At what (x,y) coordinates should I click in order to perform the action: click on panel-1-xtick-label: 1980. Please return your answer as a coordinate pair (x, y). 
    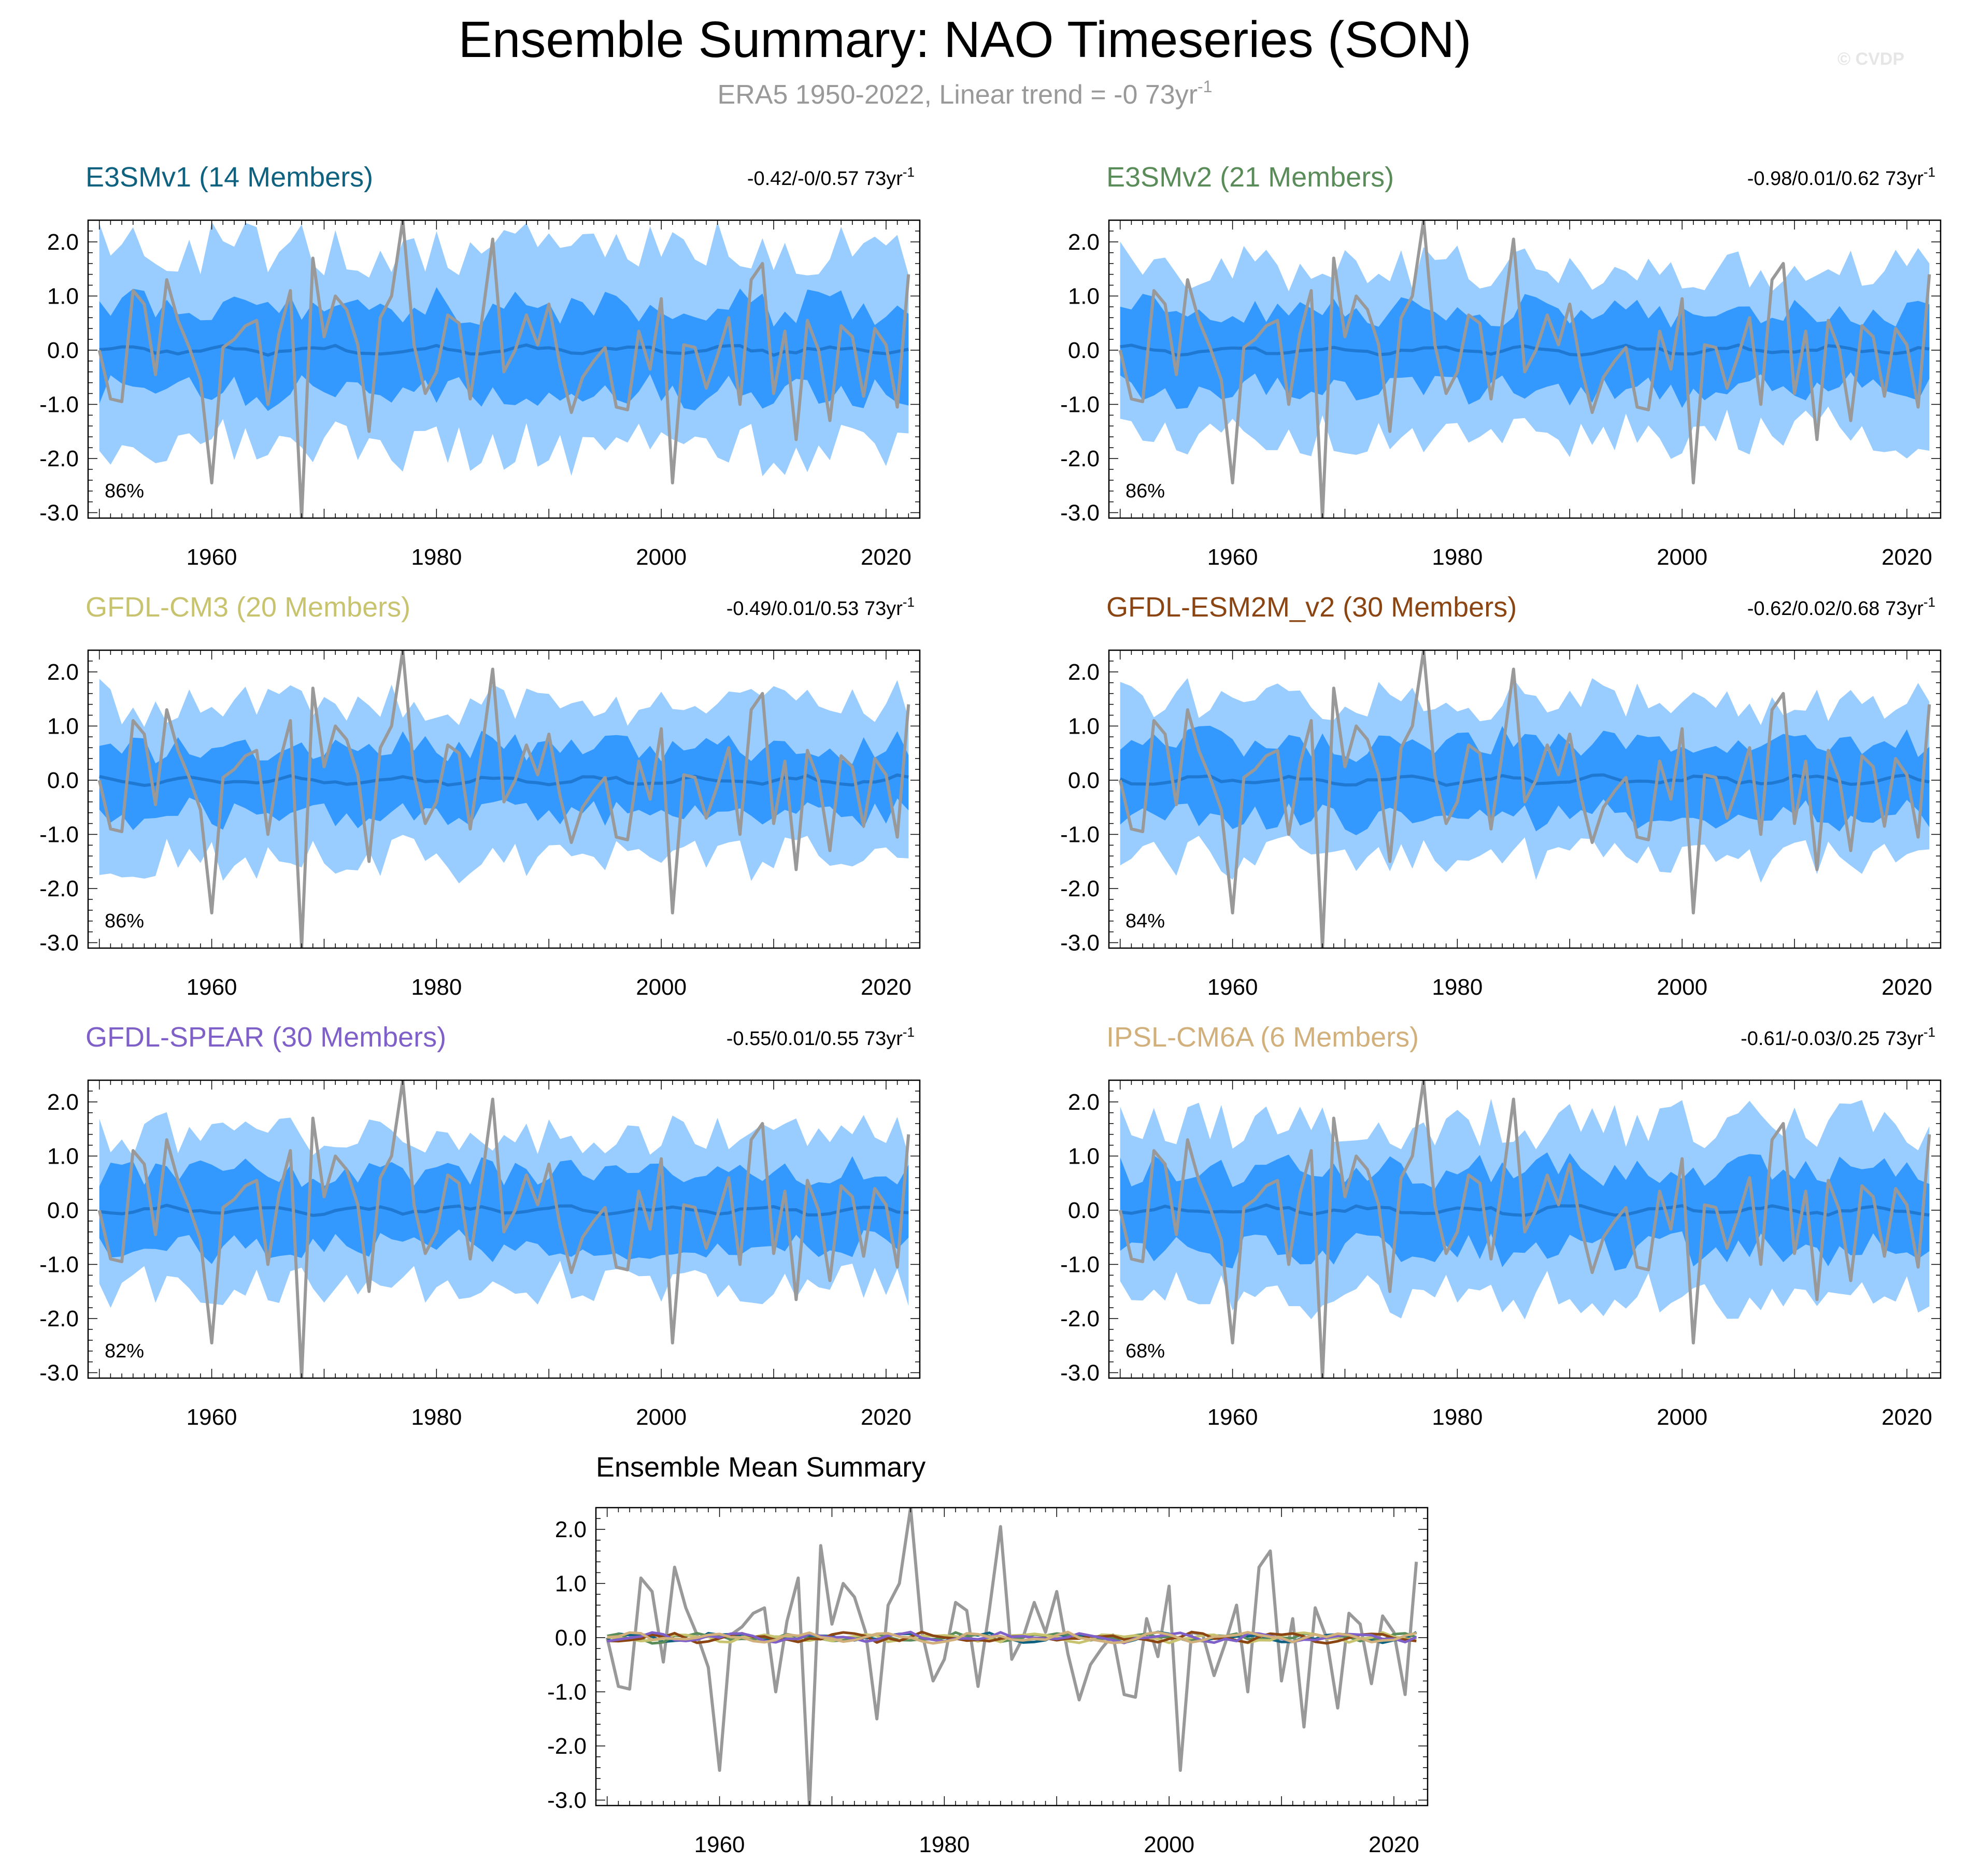
    Looking at the image, I should click on (437, 557).